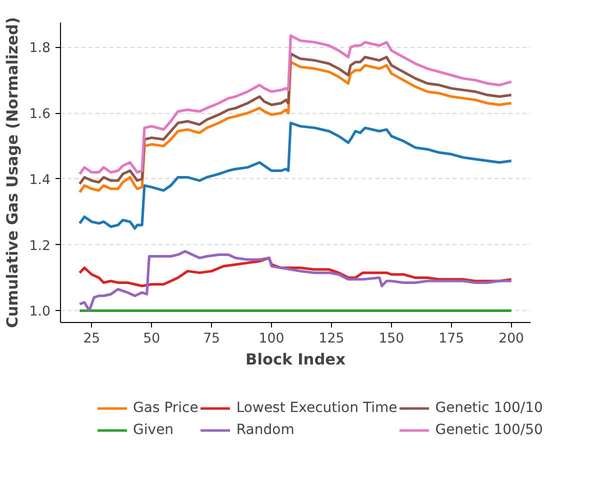 Image resolution: width=608 pixels, height=487 pixels. Describe the element at coordinates (451, 339) in the screenshot. I see `x-tick-label: 175` at that location.